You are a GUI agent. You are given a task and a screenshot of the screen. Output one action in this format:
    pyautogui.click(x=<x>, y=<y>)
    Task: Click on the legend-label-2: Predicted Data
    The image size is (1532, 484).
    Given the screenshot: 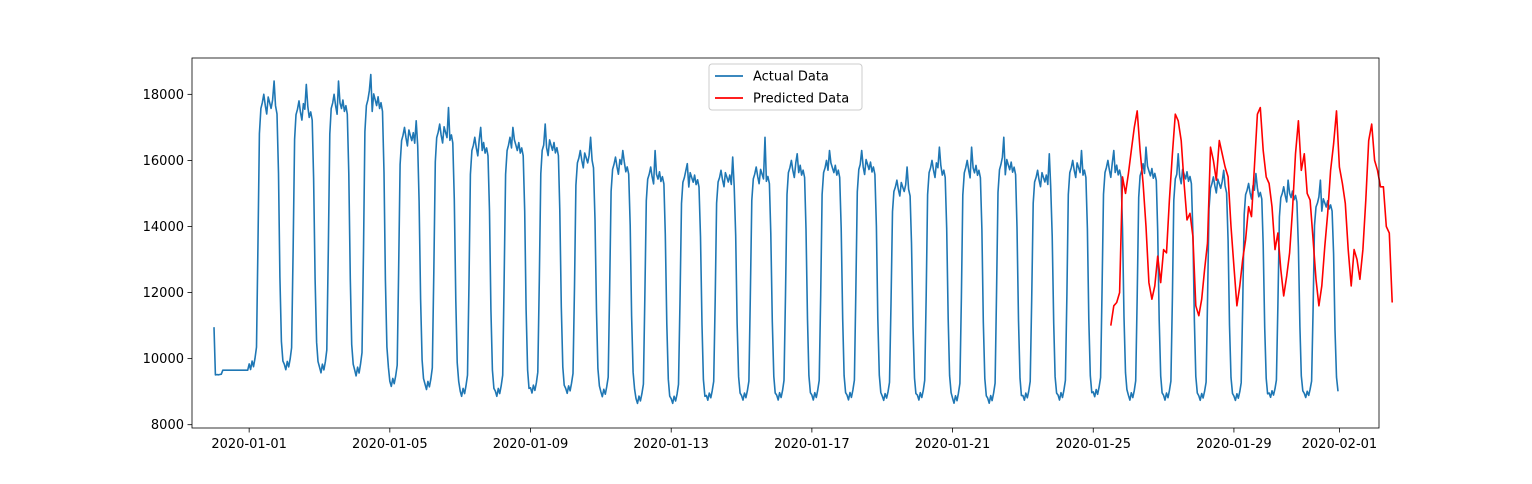 What is the action you would take?
    pyautogui.click(x=801, y=99)
    